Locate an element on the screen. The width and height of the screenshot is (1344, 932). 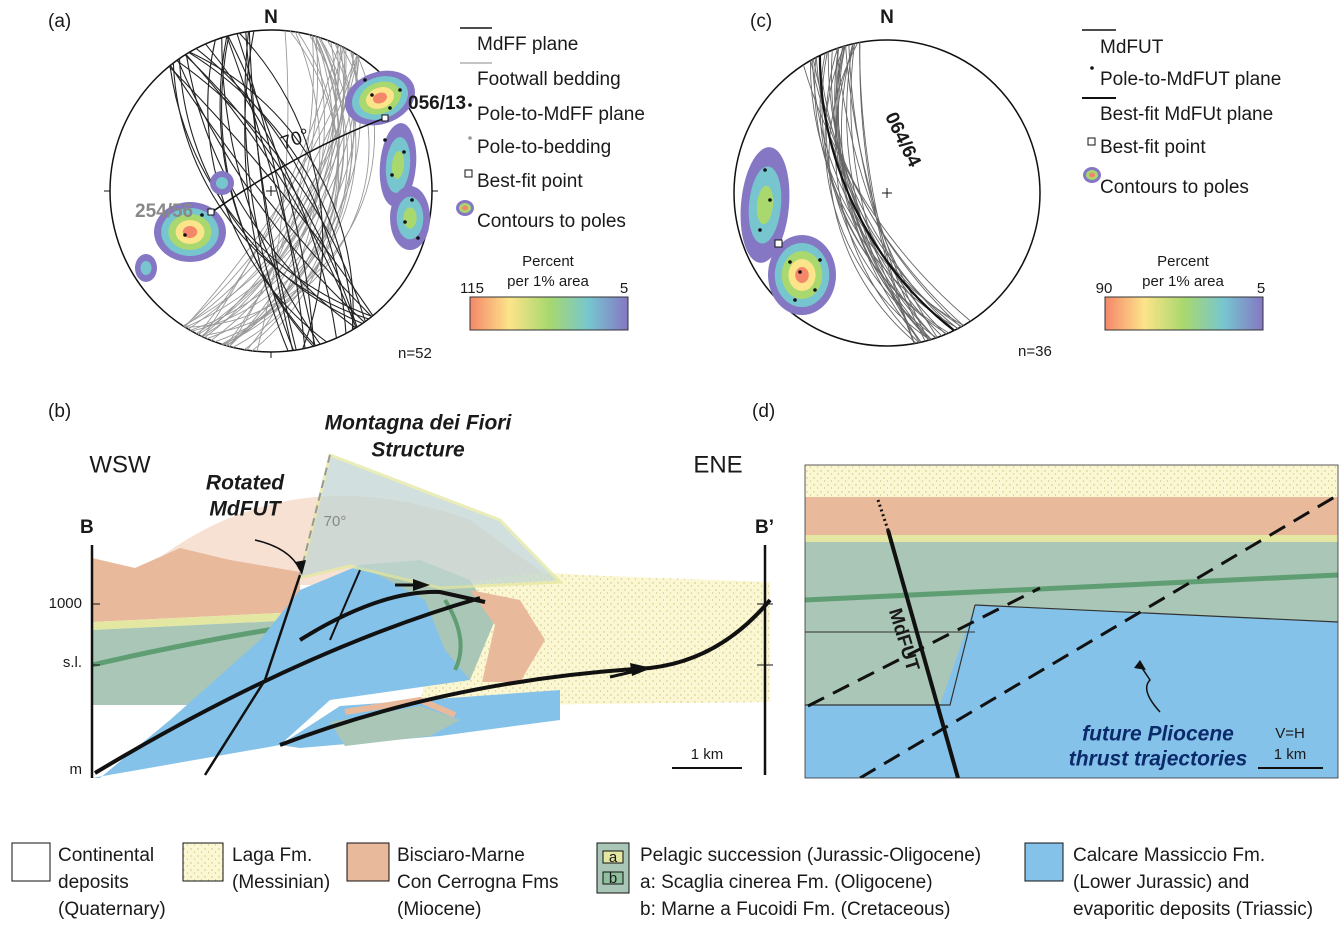
scale-max: 90 is located at coordinates (1104, 288).